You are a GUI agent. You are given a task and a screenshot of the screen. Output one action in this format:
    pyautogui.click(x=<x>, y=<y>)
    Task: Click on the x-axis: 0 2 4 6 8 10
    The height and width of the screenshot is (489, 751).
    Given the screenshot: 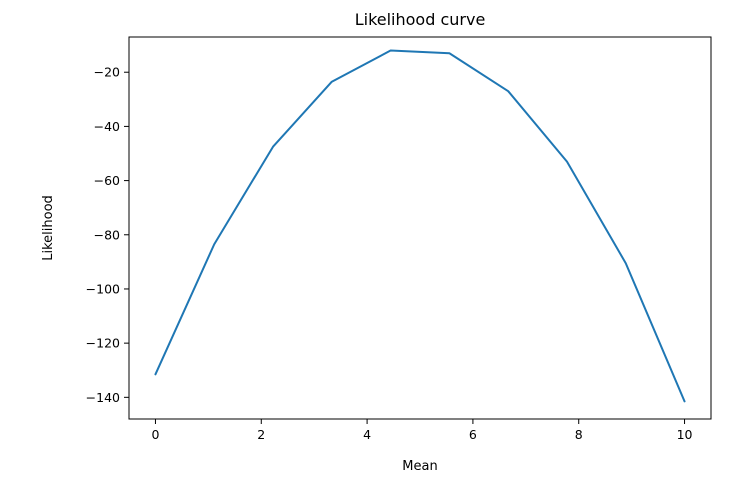 What is the action you would take?
    pyautogui.click(x=422, y=430)
    